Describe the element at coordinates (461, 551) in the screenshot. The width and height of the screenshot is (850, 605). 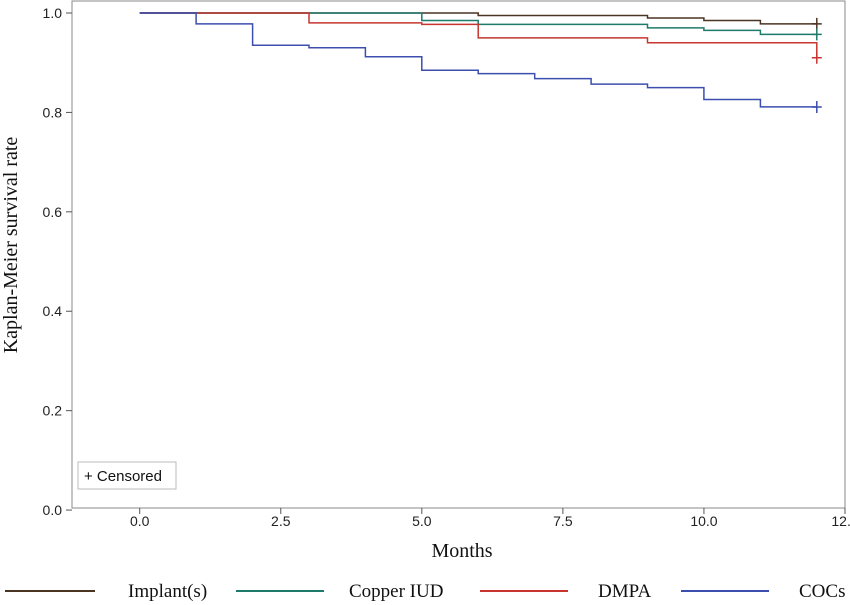
I see `x-axis-title: Months` at that location.